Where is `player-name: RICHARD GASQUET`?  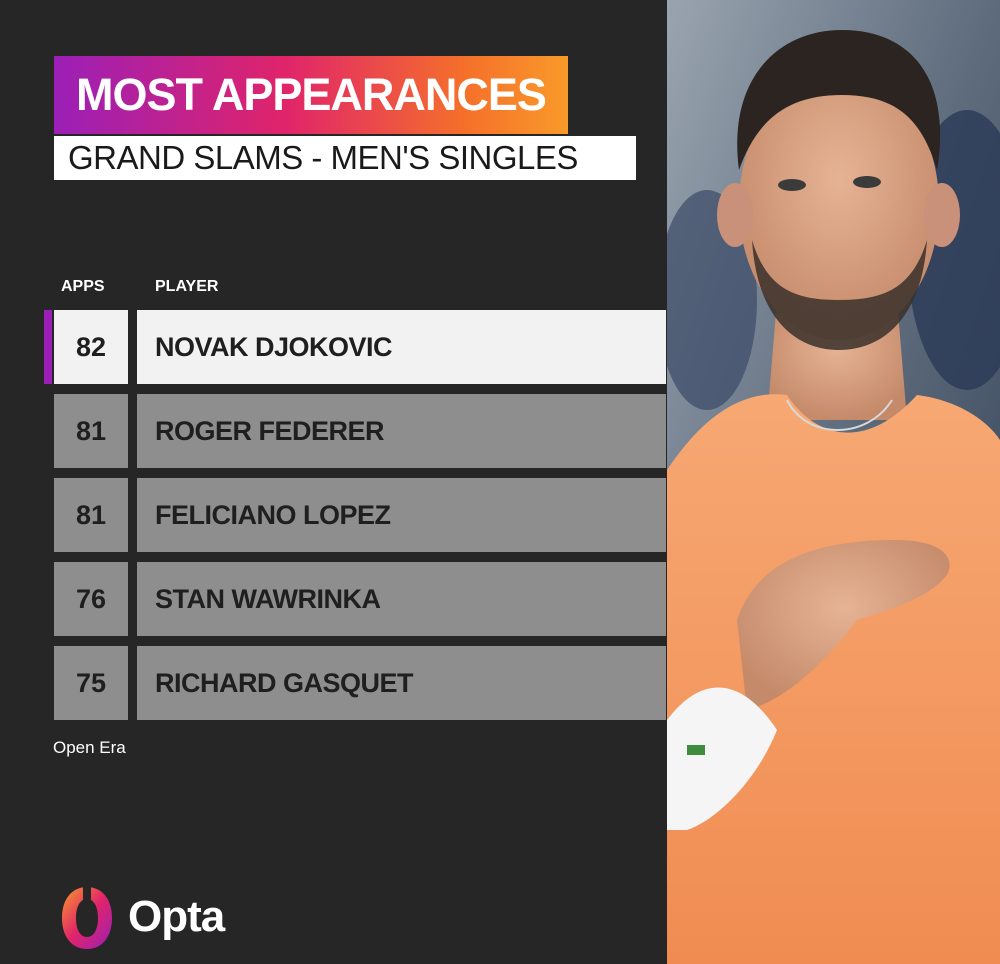 player-name: RICHARD GASQUET is located at coordinates (284, 682).